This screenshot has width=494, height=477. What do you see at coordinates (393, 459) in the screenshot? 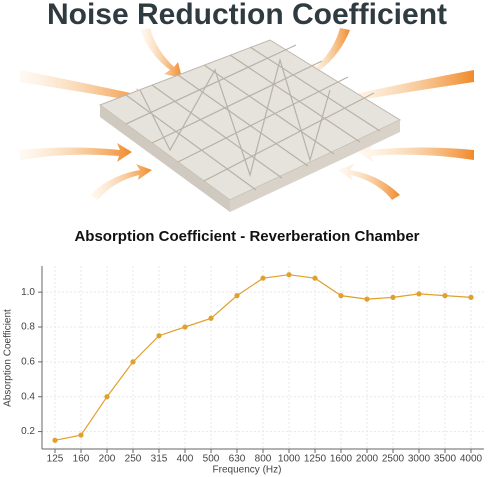
I see `x-tick-label: 2500` at bounding box center [393, 459].